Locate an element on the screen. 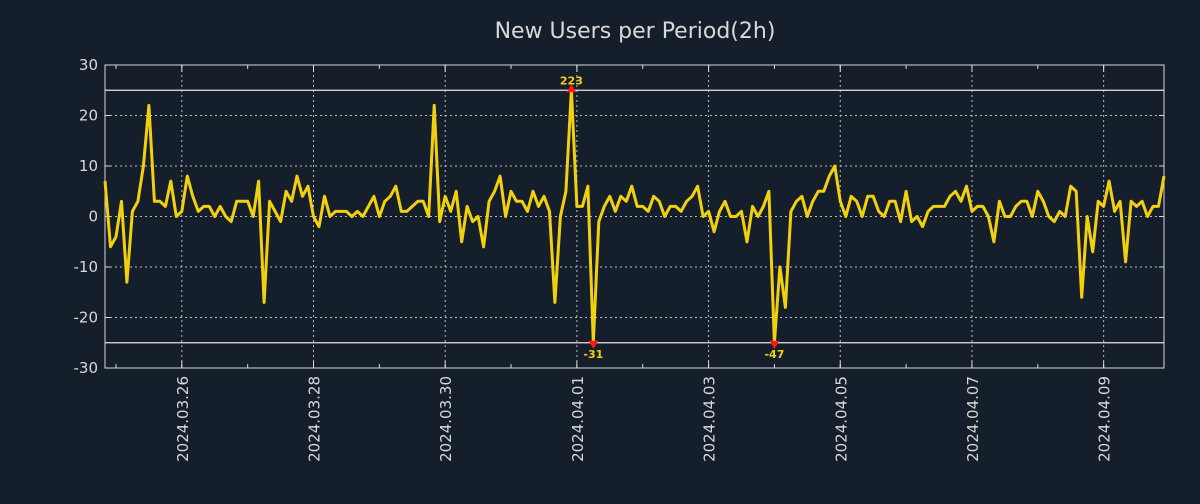 This screenshot has width=1200, height=504. x-tick-label: 2024.04.03 is located at coordinates (710, 419).